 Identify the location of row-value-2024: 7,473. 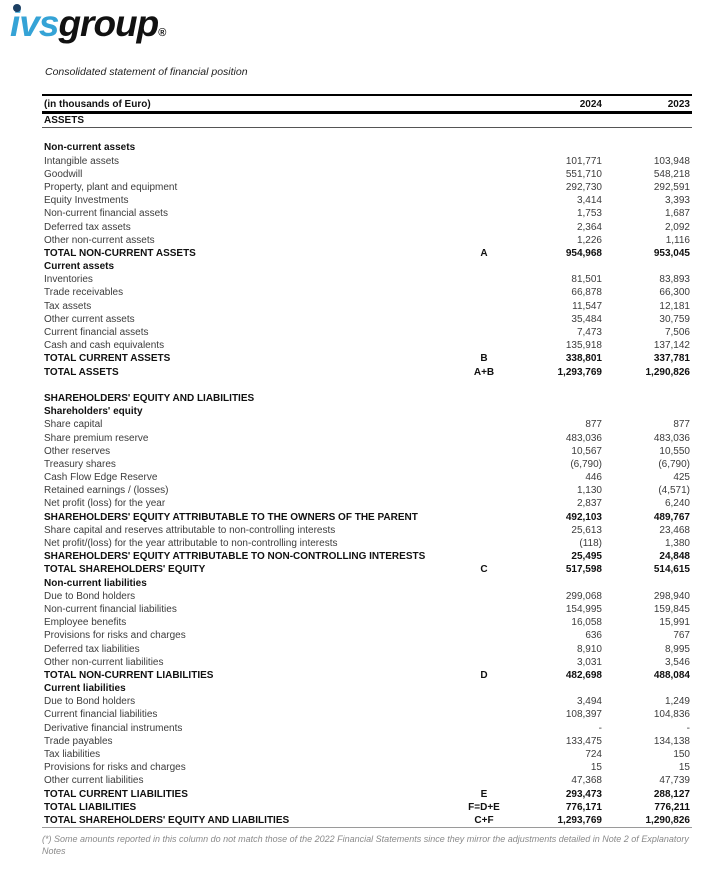
(589, 332).